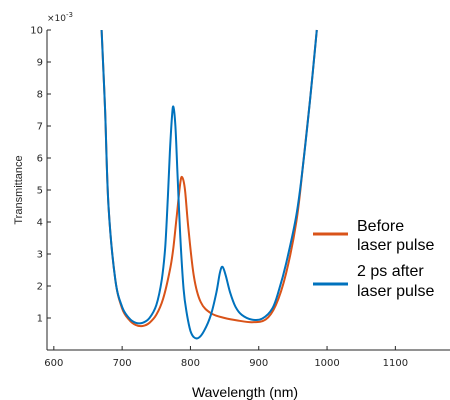 Image resolution: width=450 pixels, height=400 pixels. Describe the element at coordinates (36, 31) in the screenshot. I see `y-tick-label: 10` at that location.